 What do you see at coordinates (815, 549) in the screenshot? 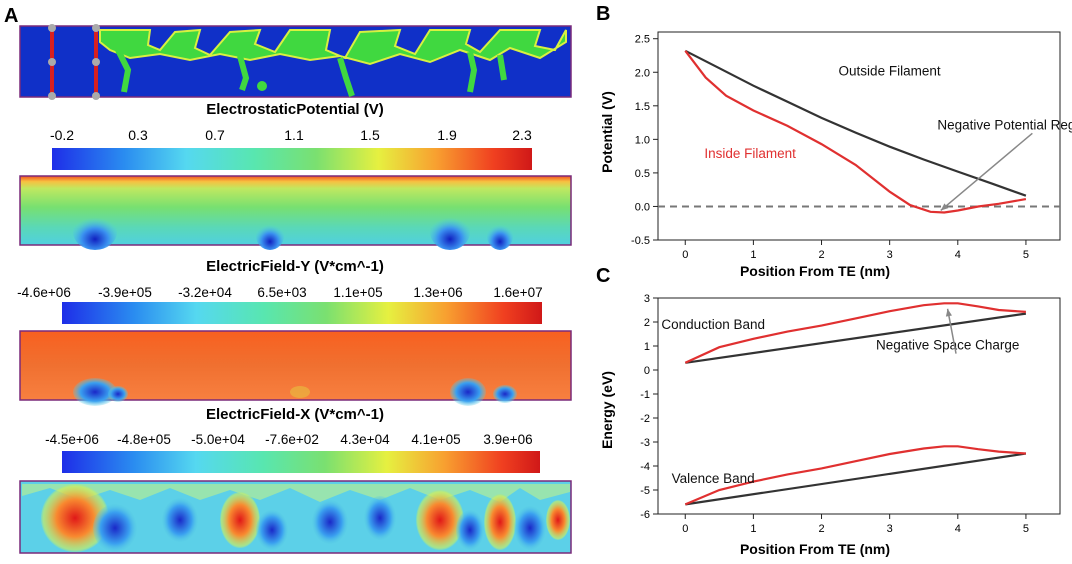
I see `chart-c-xlabel: Position From TE (nm)` at bounding box center [815, 549].